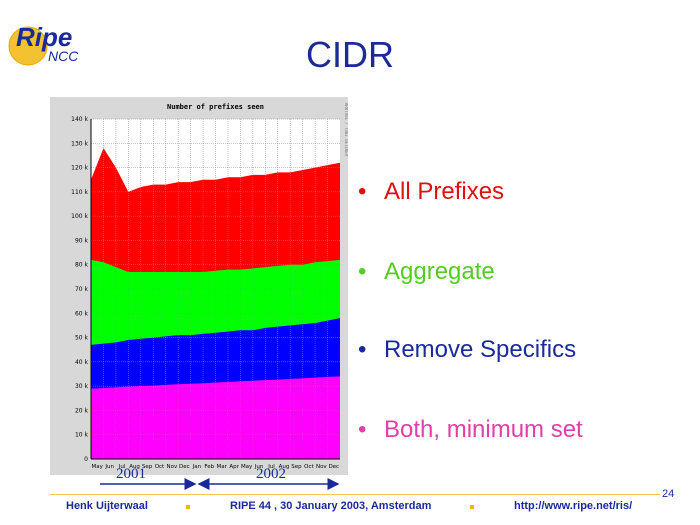 The height and width of the screenshot is (525, 700). I want to click on chart-y-tick-label: 120 k, so click(79, 168).